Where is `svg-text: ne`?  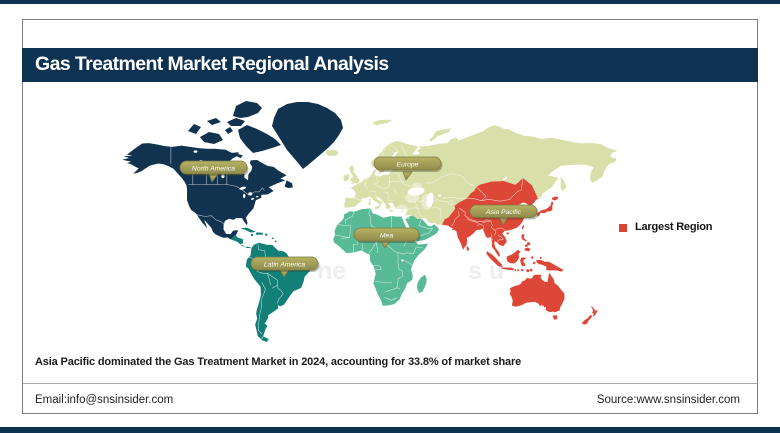 svg-text: ne is located at coordinates (331, 271).